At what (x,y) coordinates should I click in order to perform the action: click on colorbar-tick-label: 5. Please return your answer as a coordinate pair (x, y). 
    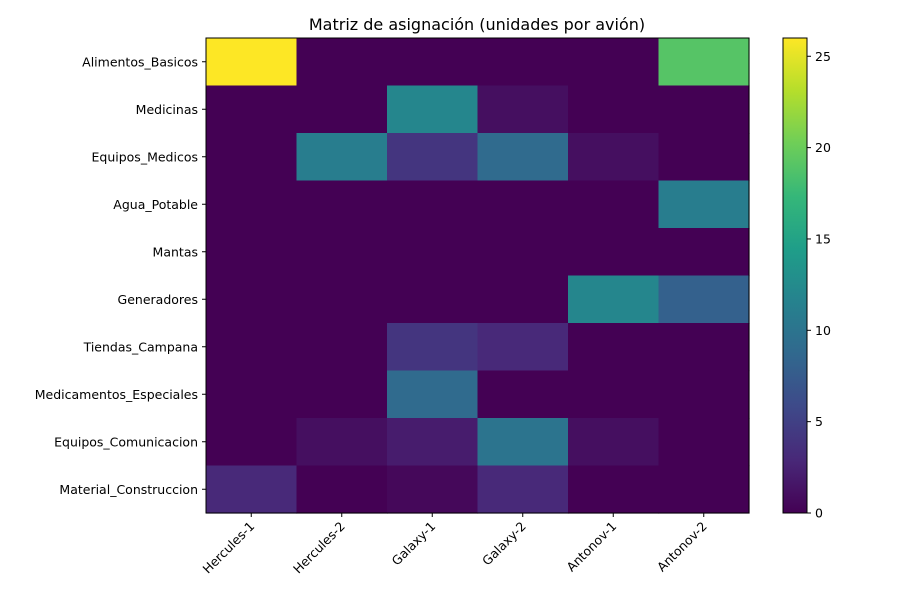
    Looking at the image, I should click on (819, 421).